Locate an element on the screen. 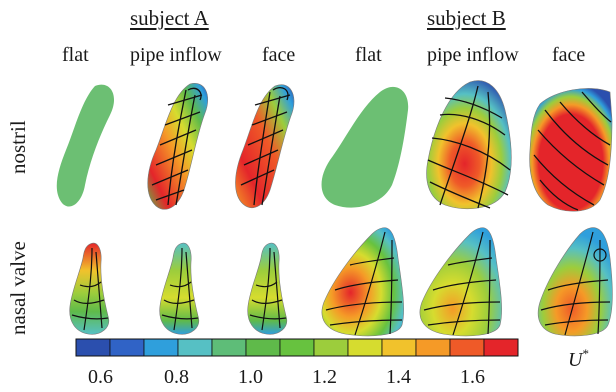 This screenshot has width=616, height=392. row-label-nostril: nostril is located at coordinates (18, 147).